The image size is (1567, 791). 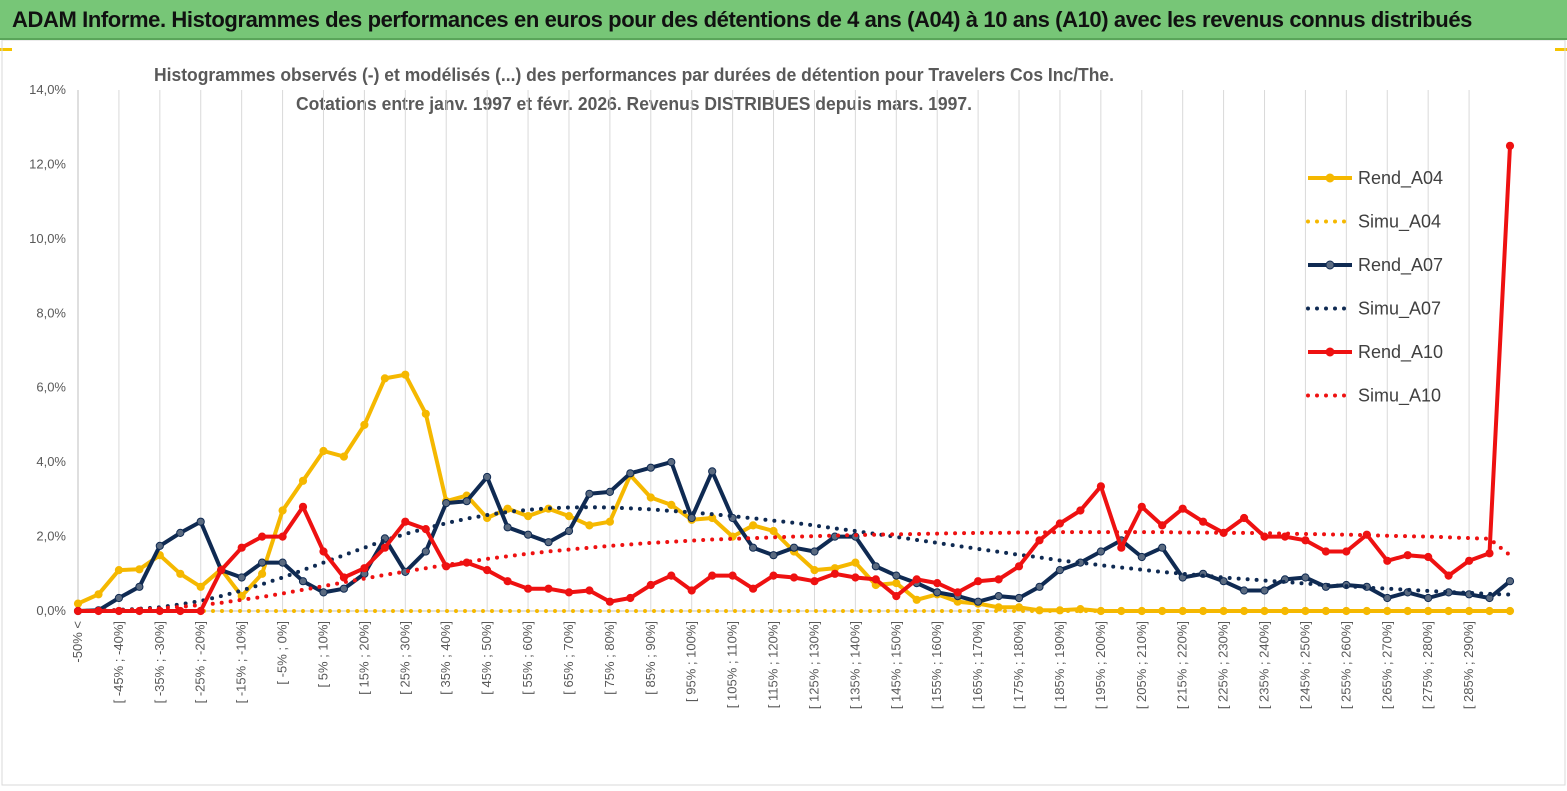 What do you see at coordinates (527, 658) in the screenshot?
I see `x-tick-label: [ 55% ; 60%]` at bounding box center [527, 658].